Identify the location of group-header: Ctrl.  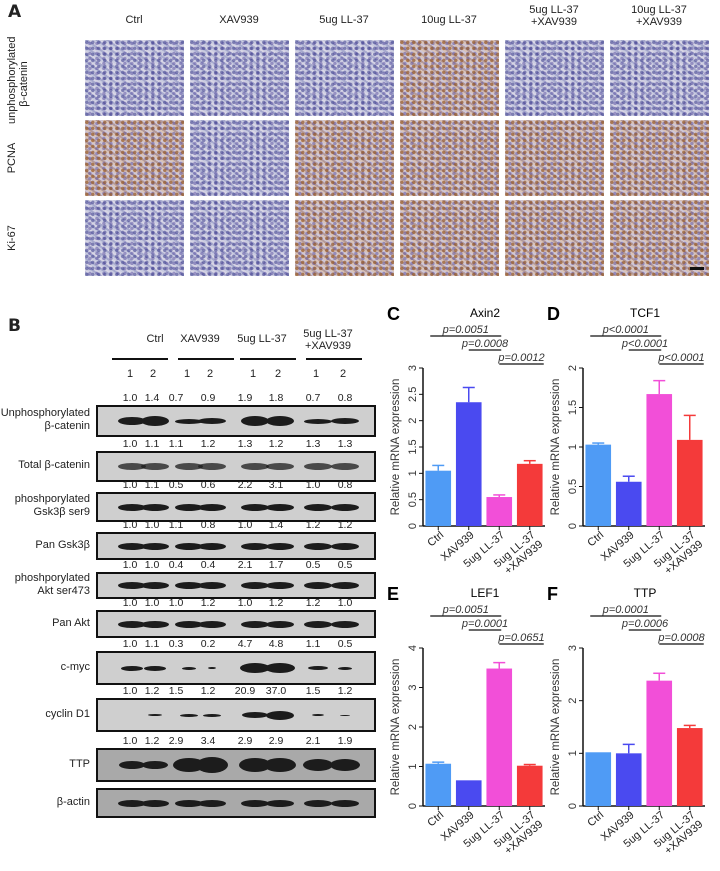
(155, 339).